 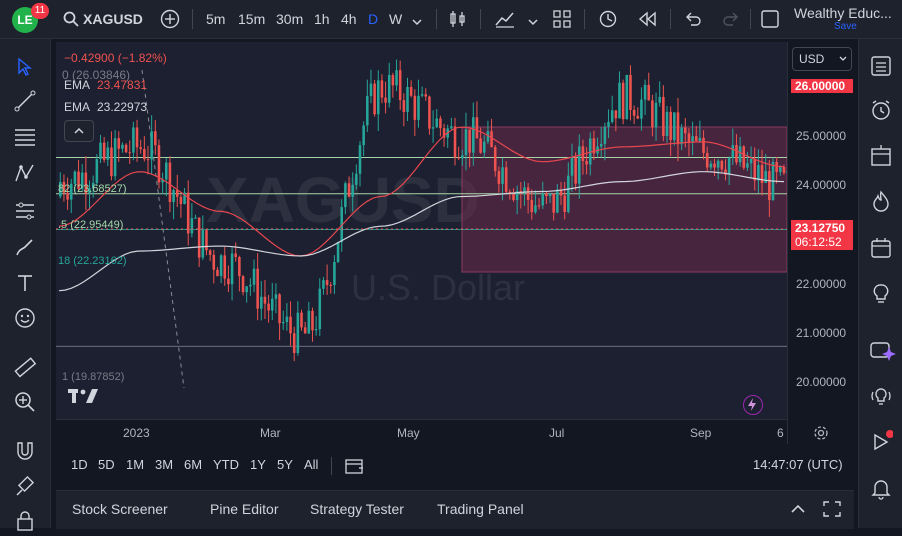 I want to click on hotlists-fire-icon, so click(x=881, y=202).